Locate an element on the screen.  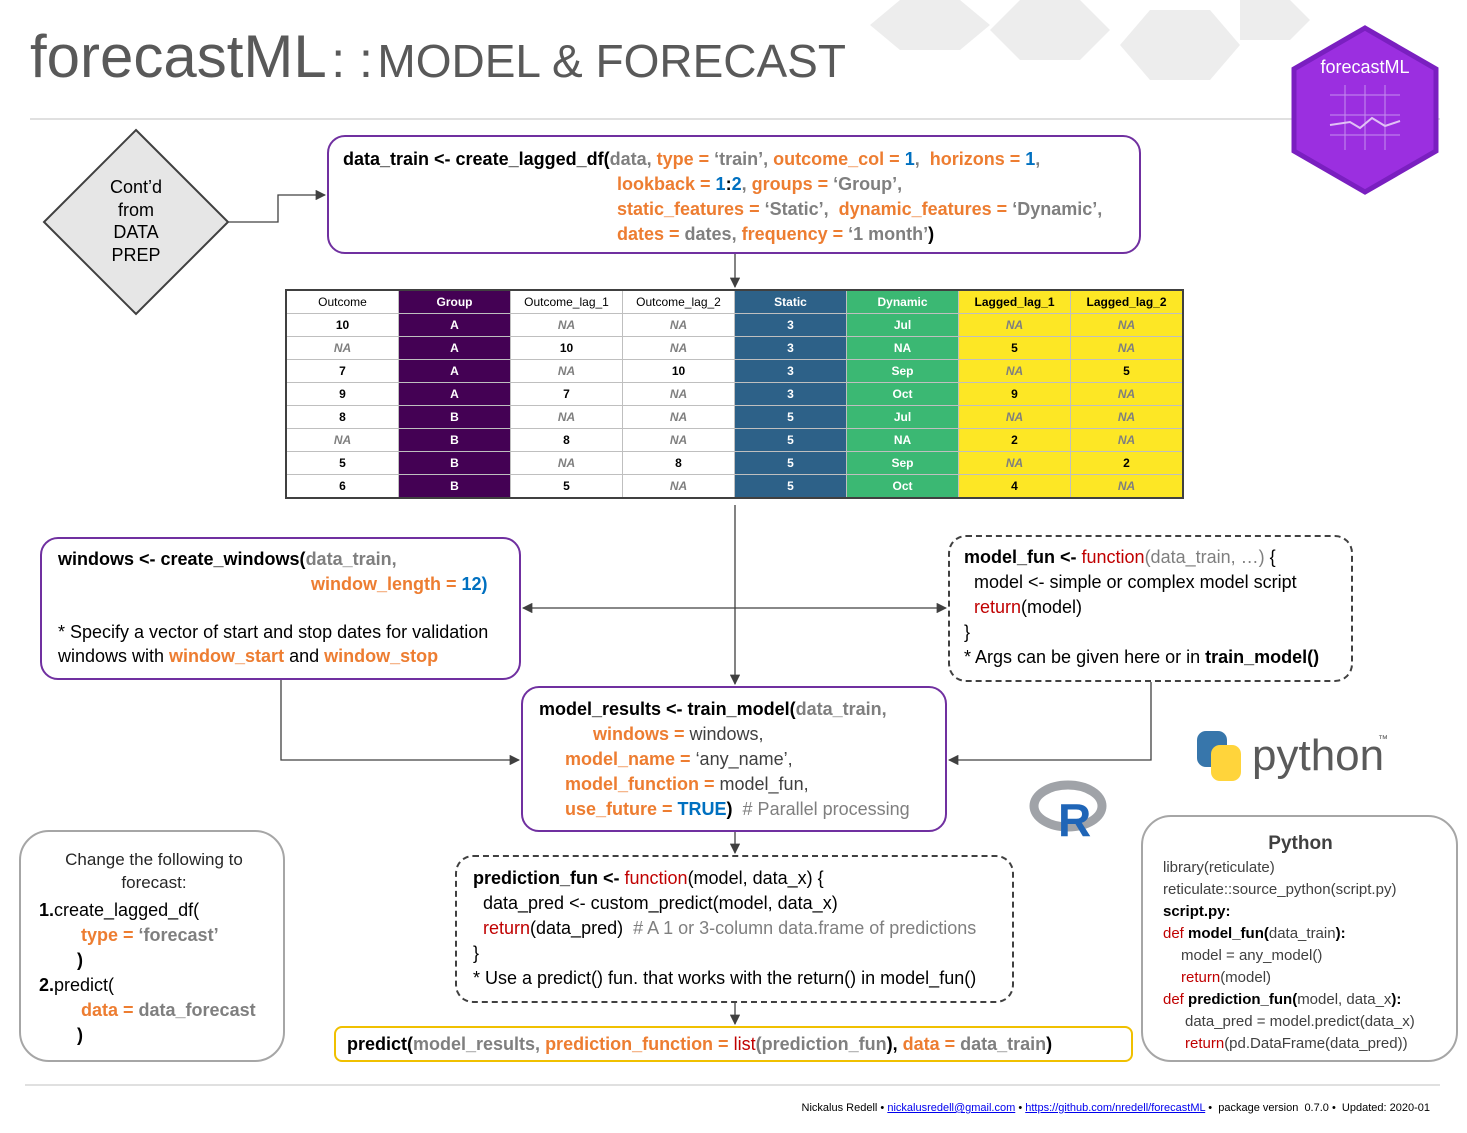
code-line: use_future = TRUE) # Parallel processing is located at coordinates (742, 809).